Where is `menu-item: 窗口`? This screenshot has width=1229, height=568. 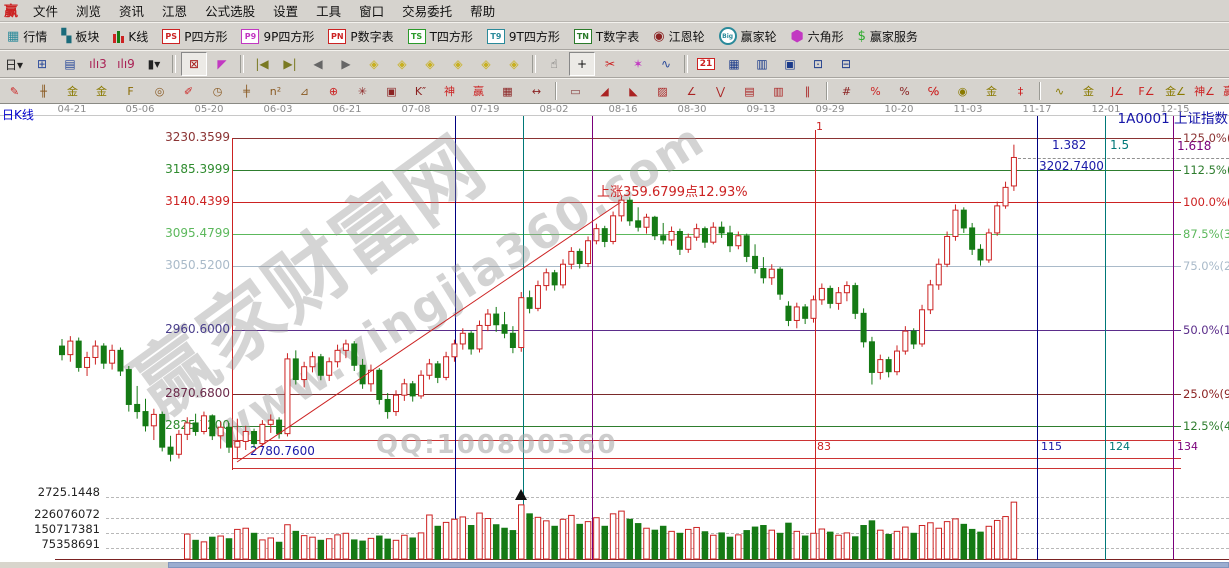
menu-item: 窗口 is located at coordinates (372, 11).